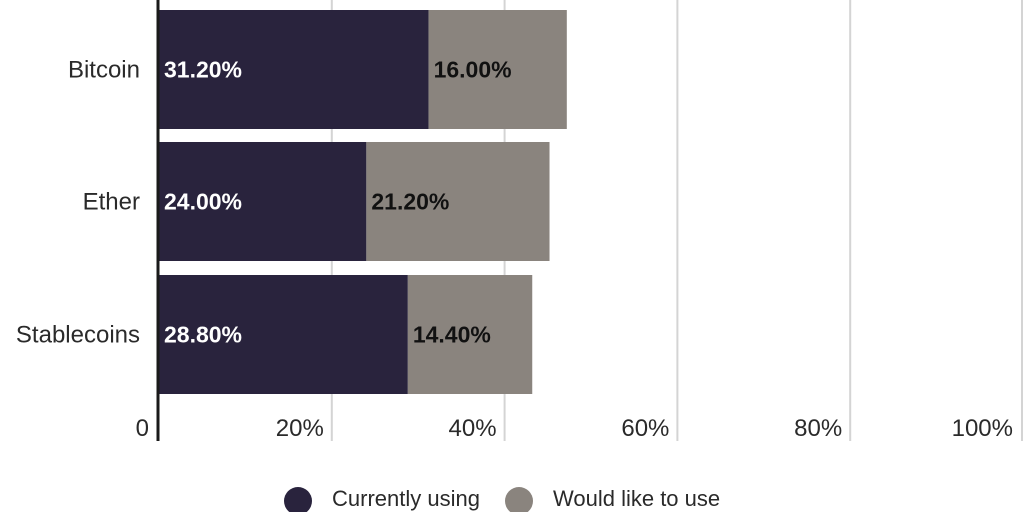 This screenshot has width=1024, height=512. I want to click on data-label-stablecoins-series-1: 14.40%, so click(452, 335).